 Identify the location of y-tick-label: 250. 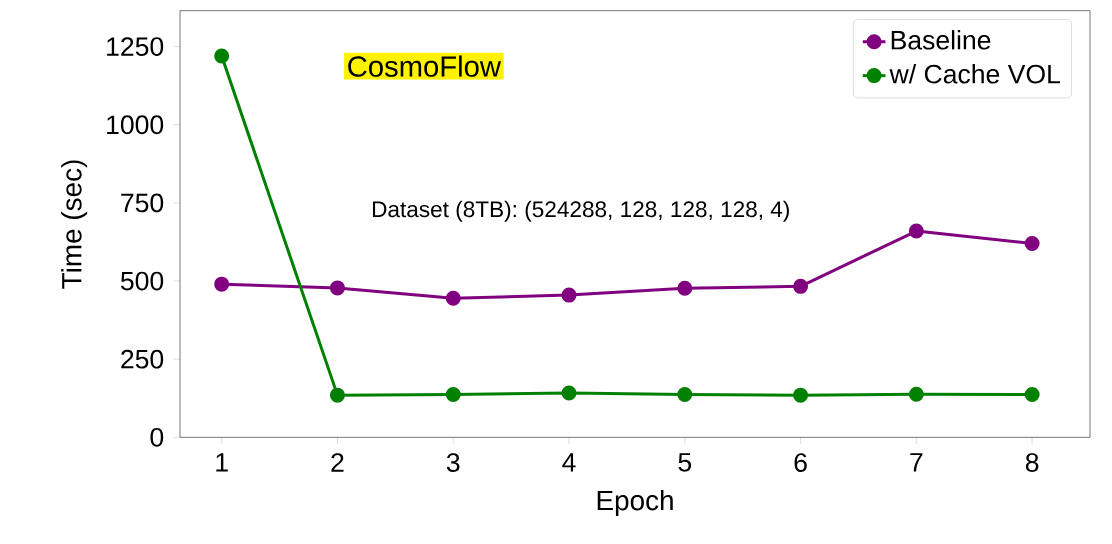
(142, 359).